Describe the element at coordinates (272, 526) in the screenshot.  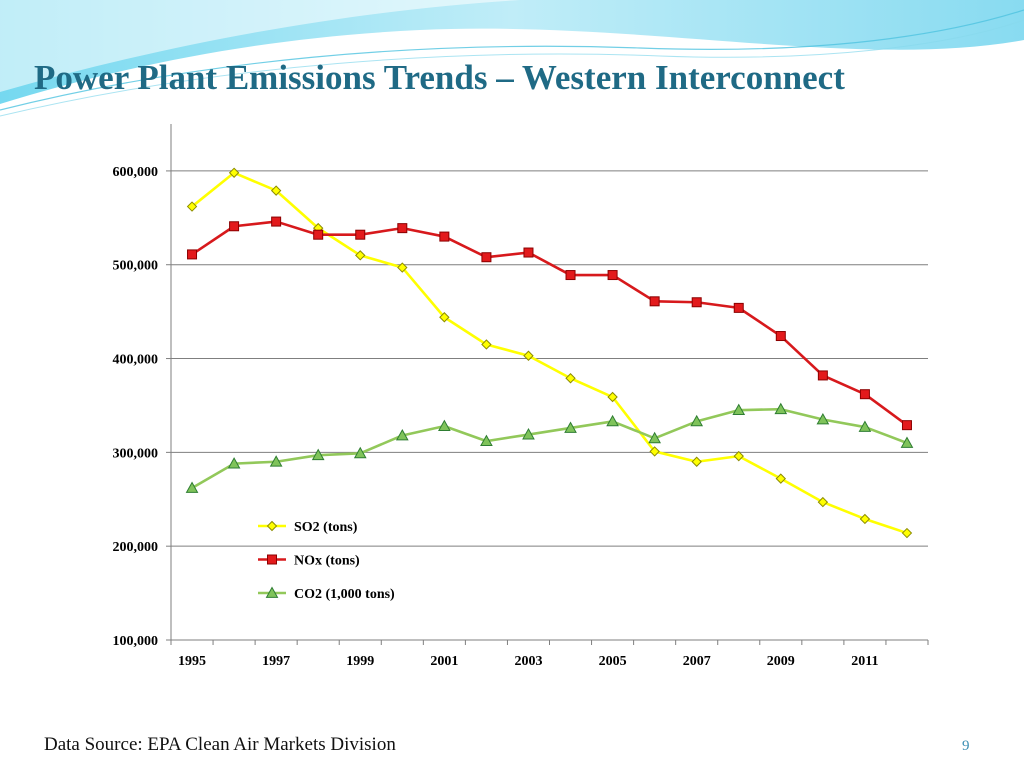
I see `legend-so2-marker` at that location.